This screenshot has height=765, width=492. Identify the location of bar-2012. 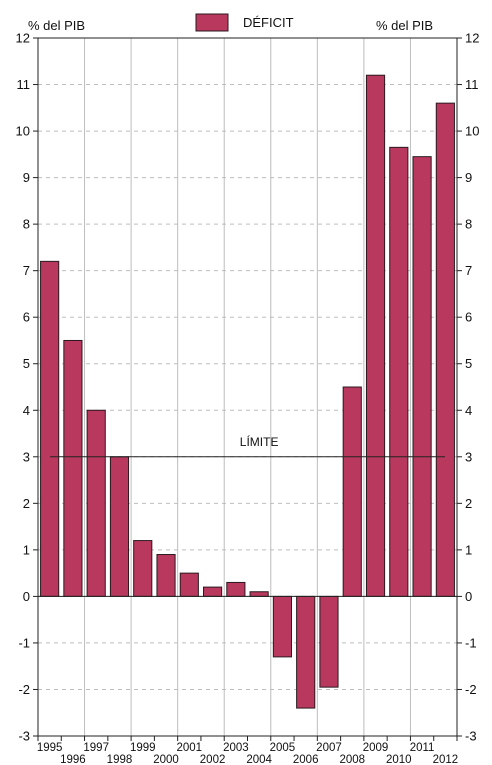
(445, 349).